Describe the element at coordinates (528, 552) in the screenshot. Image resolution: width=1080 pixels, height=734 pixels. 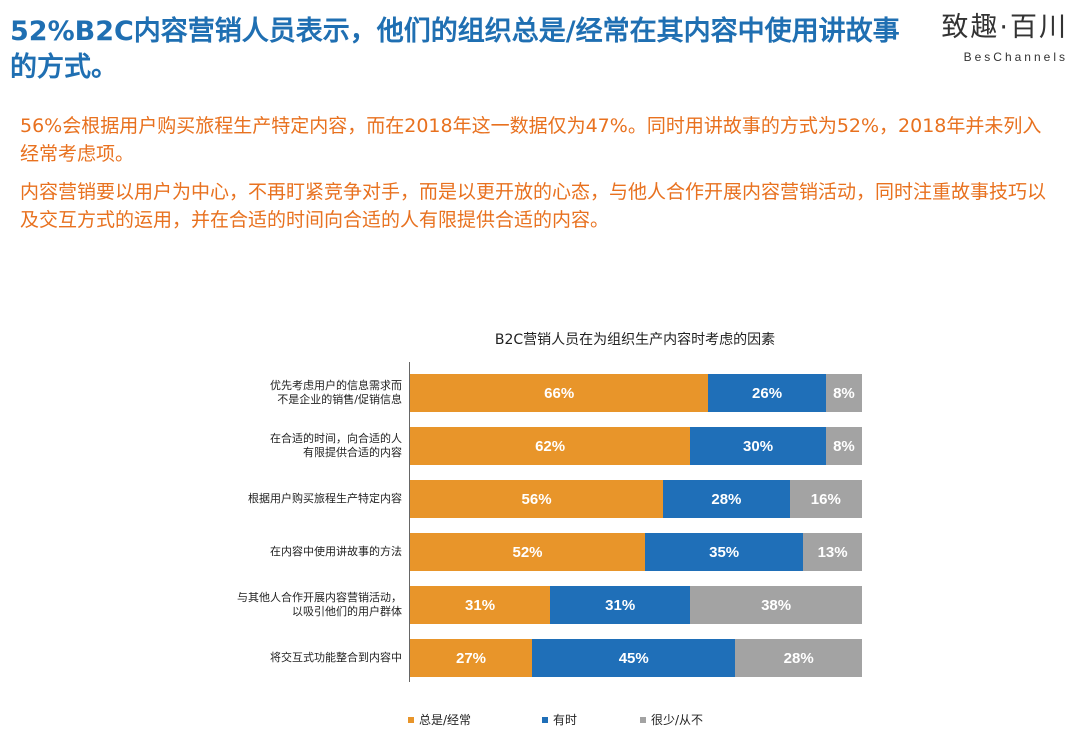
I see `bar-segment: 52%` at that location.